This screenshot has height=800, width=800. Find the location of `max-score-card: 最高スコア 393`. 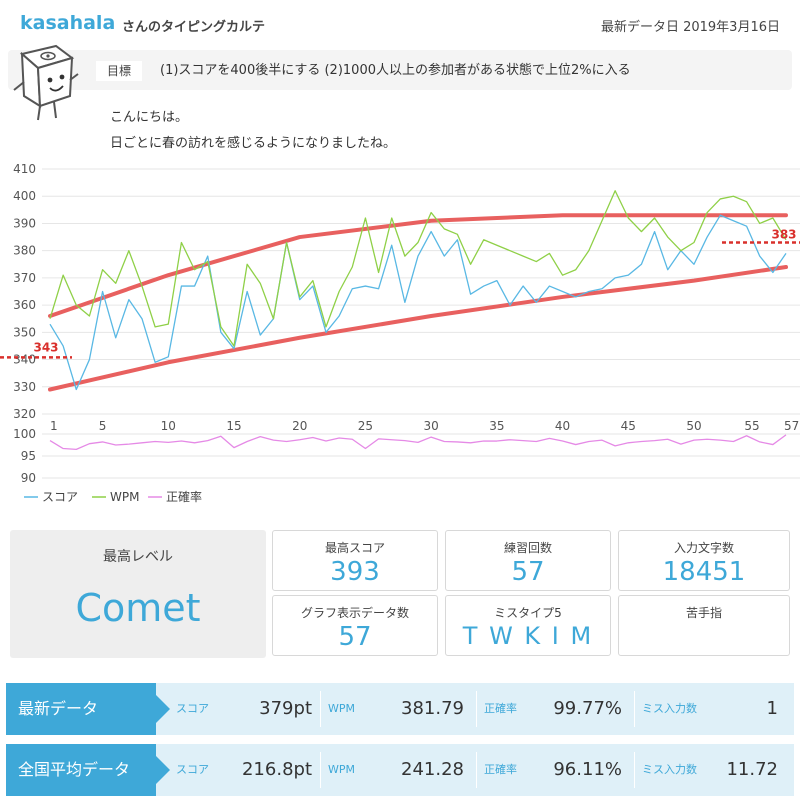

max-score-card: 最高スコア 393 is located at coordinates (355, 560).